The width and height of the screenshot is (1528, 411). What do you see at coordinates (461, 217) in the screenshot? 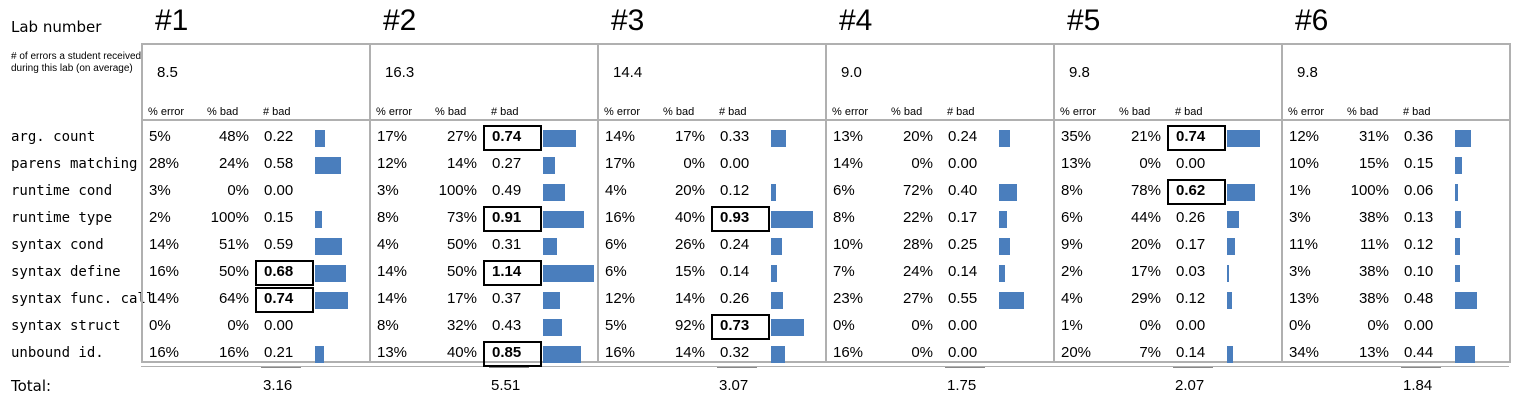
I see `percent-bad-cell: 73%` at bounding box center [461, 217].